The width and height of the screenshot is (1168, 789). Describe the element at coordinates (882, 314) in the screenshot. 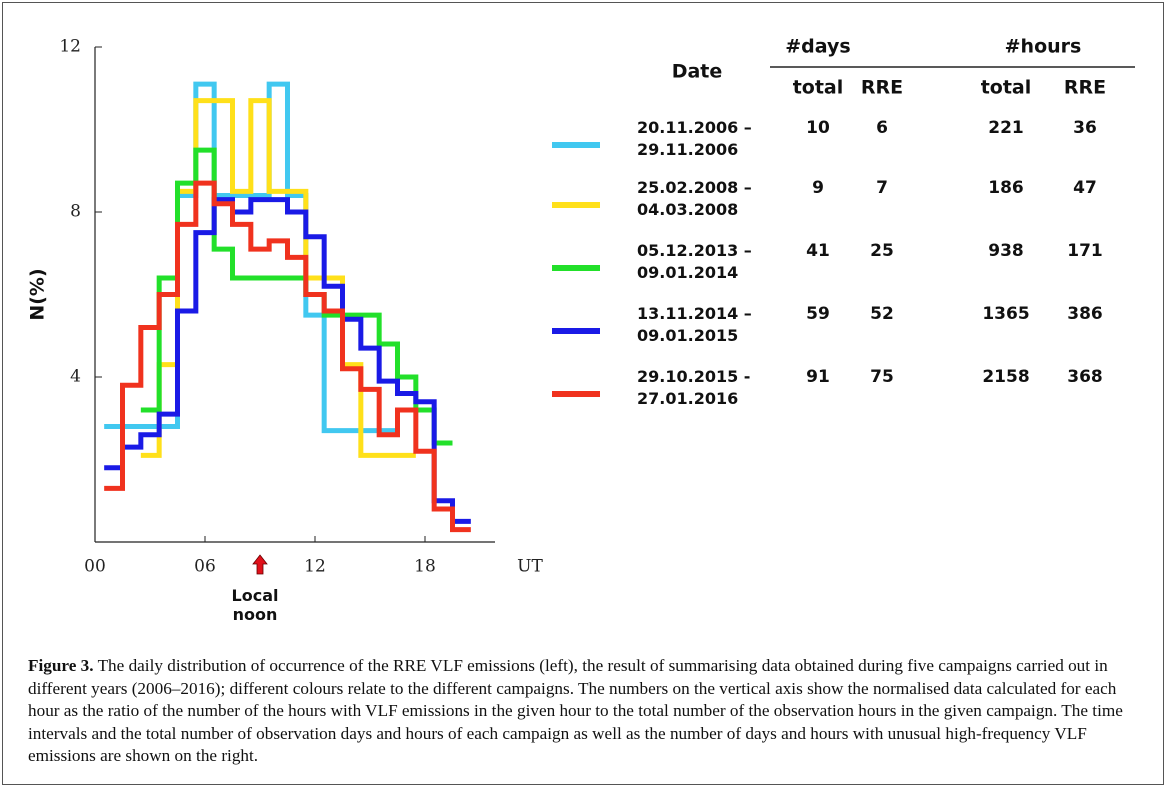

I see `table-cell: 52` at that location.